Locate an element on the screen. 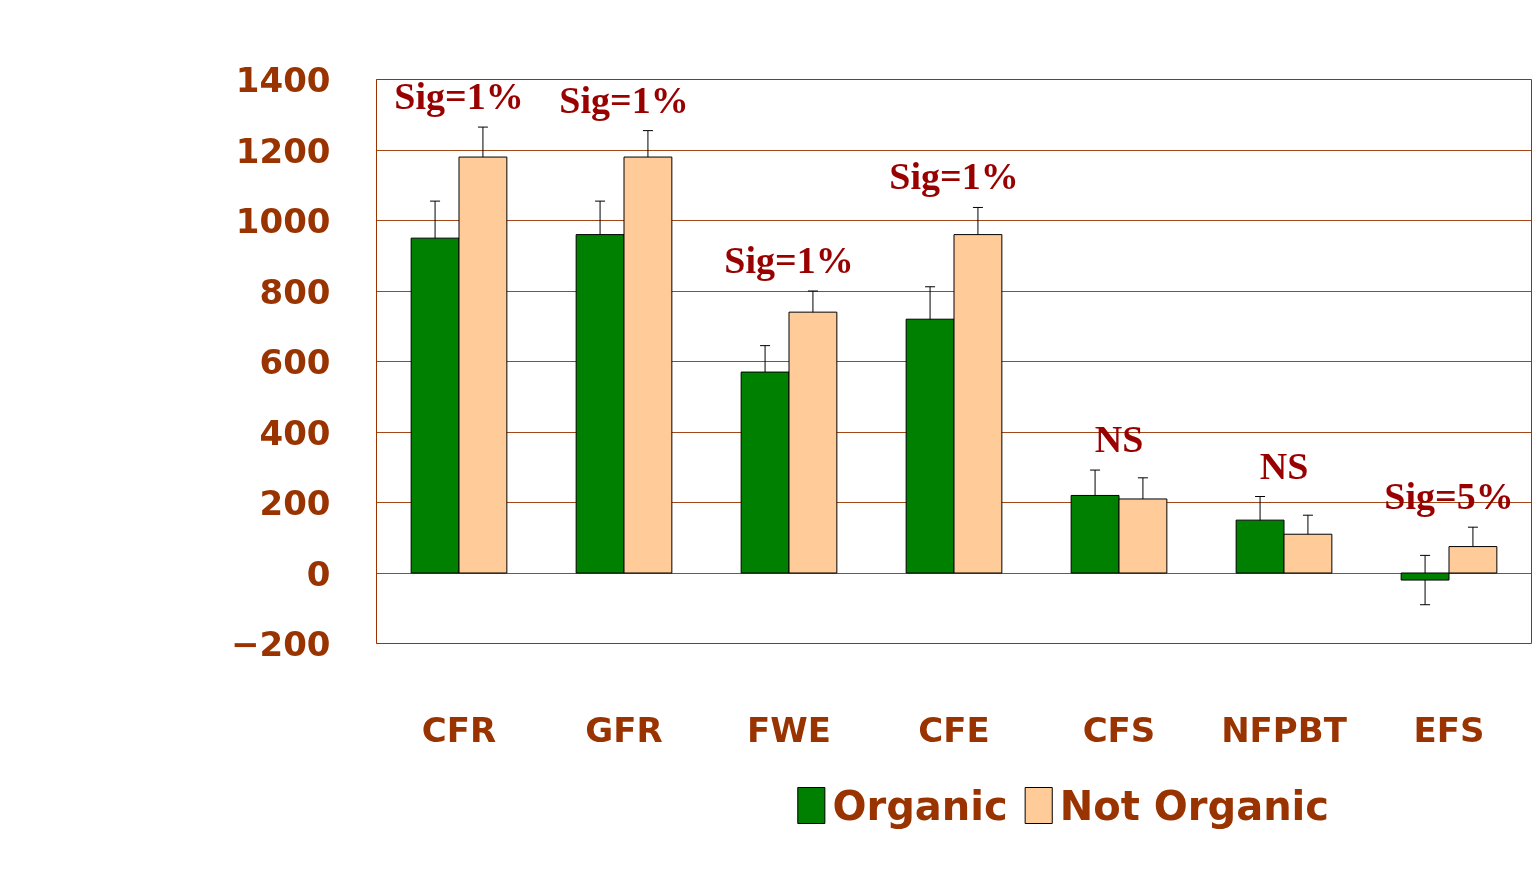 This screenshot has width=1538, height=871. x-tick-label: CFE is located at coordinates (954, 729).